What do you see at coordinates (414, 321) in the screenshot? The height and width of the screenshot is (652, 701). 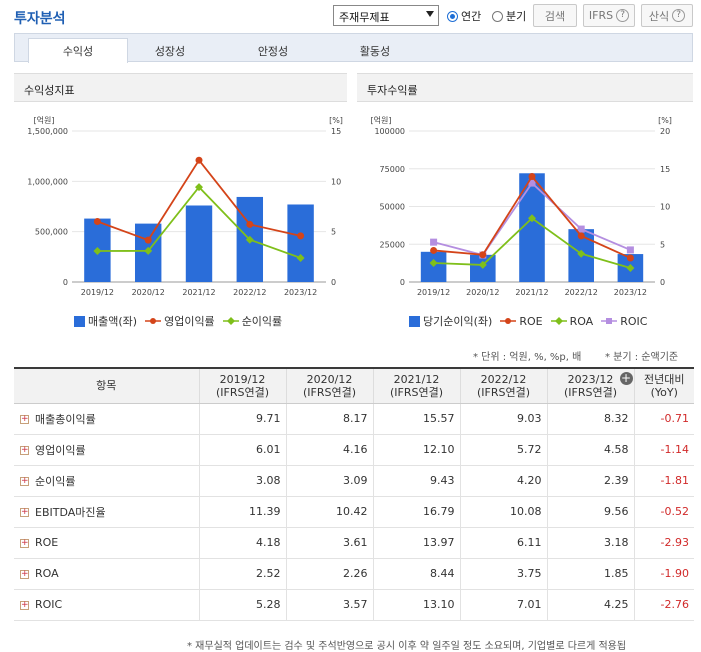 I see `legend-bar-icon` at bounding box center [414, 321].